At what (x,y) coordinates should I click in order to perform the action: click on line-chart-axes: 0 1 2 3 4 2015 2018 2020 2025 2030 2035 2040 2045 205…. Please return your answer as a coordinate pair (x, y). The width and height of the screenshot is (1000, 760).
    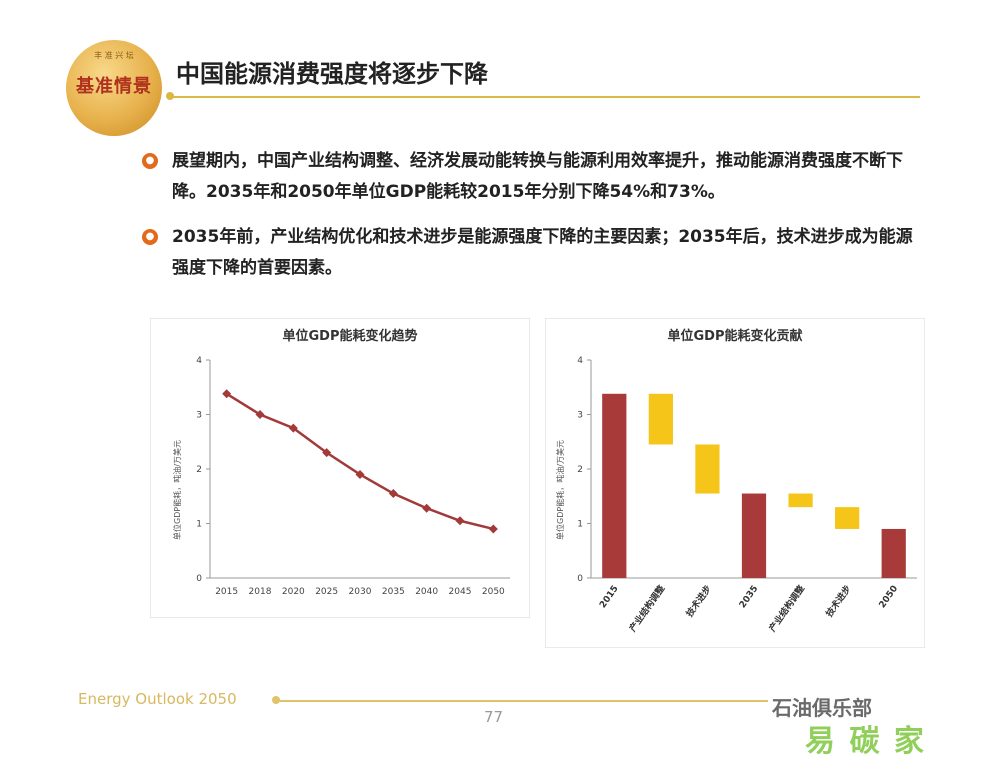
    Looking at the image, I should click on (353, 476).